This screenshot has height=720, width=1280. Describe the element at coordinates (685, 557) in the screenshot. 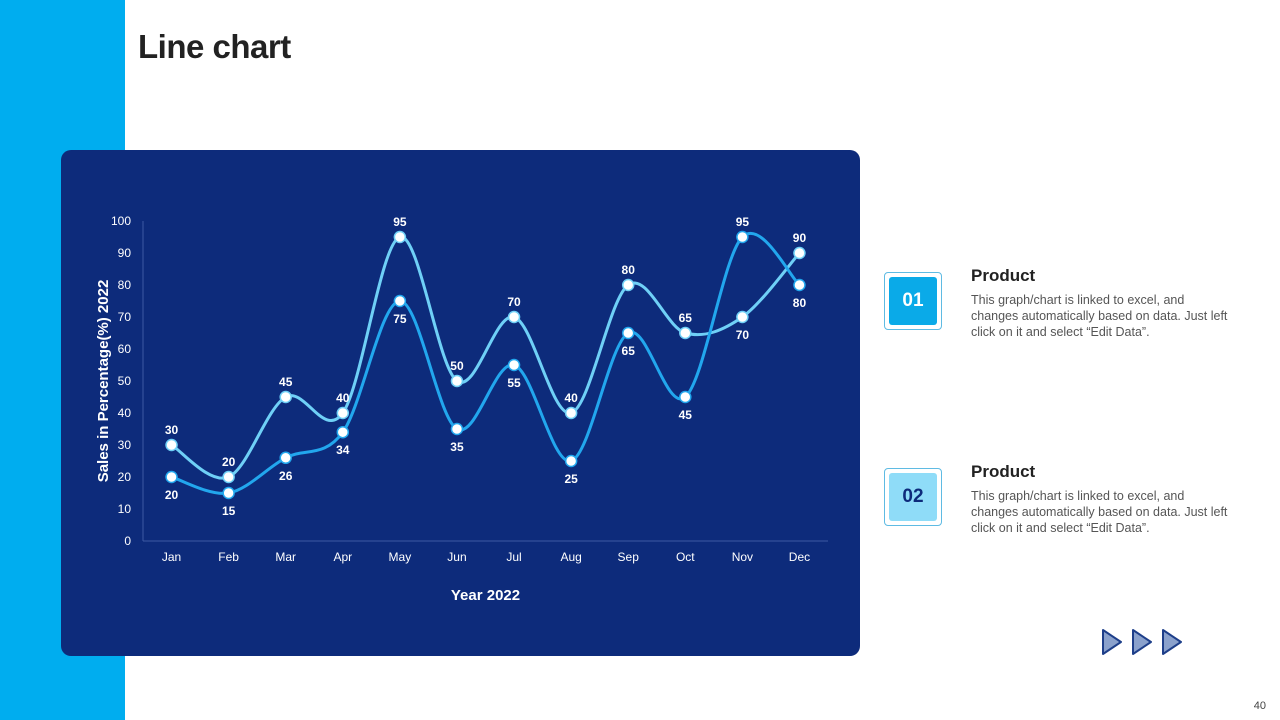

I see `x-tick-label: Oct` at that location.